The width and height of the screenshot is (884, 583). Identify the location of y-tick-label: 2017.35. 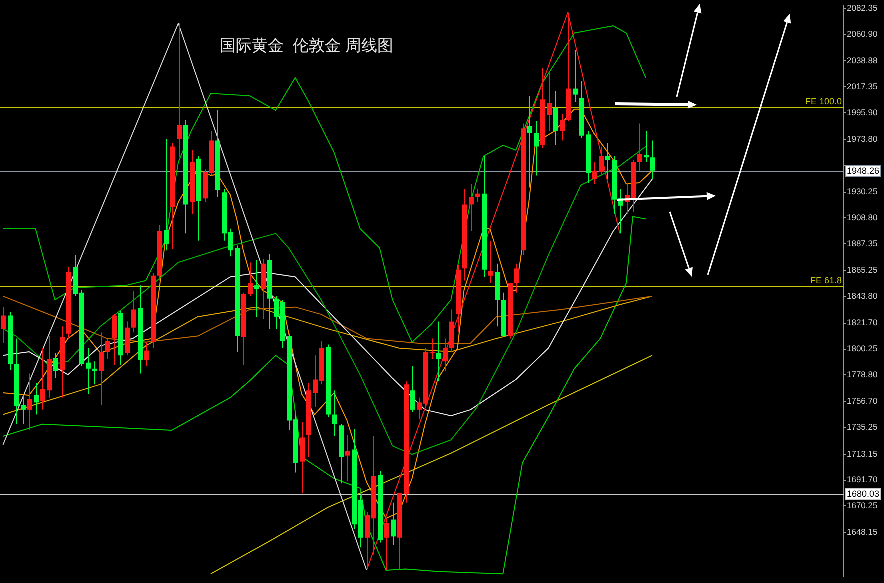
(862, 87).